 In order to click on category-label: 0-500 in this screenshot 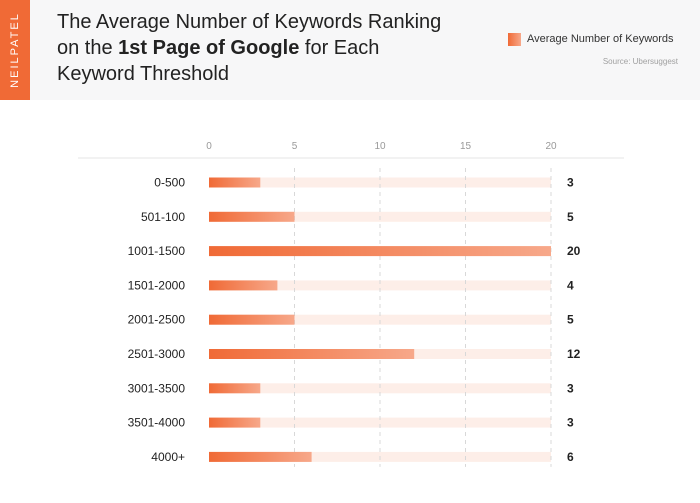, I will do `click(169, 183)`.